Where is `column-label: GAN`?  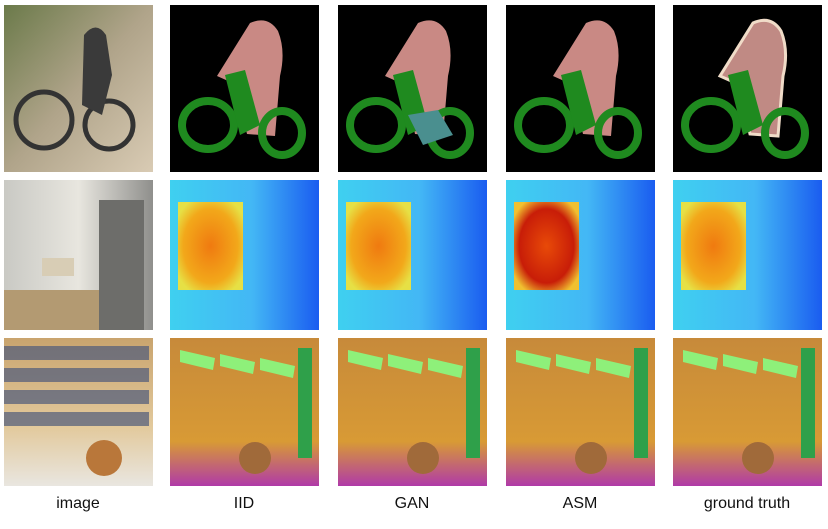
column-label: GAN is located at coordinates (412, 503).